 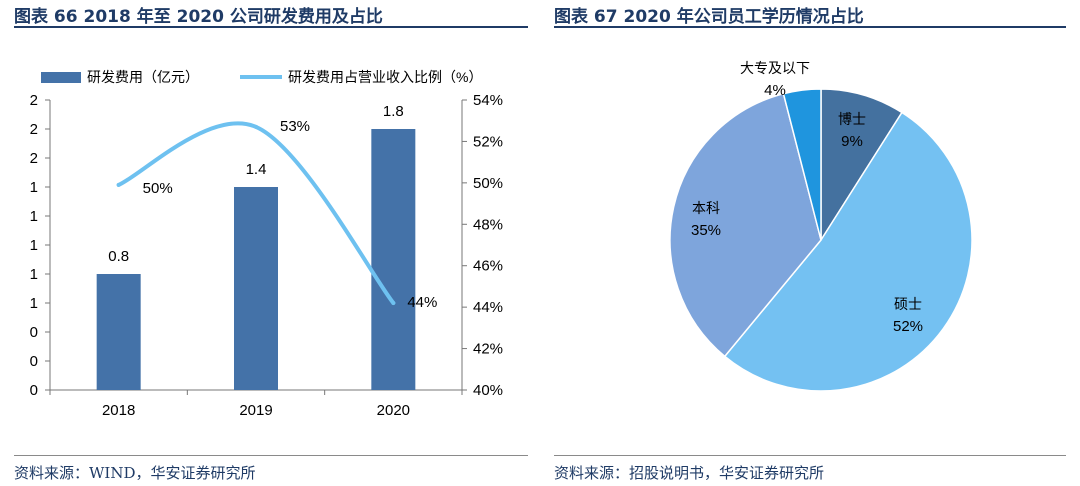 I want to click on left-title-rule, so click(x=271, y=27).